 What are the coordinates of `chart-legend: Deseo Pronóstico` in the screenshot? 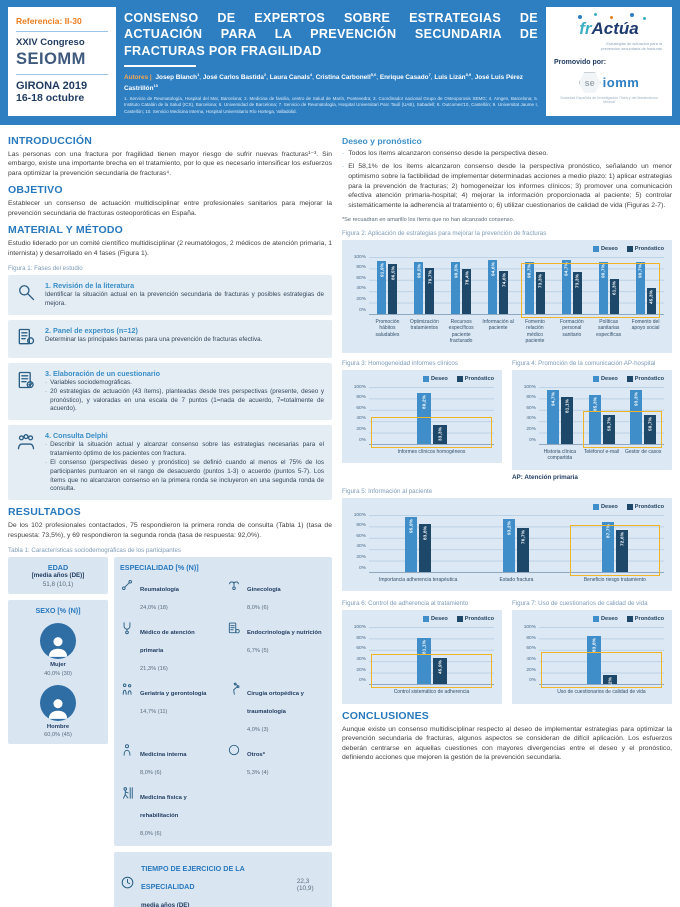 It's located at (507, 248).